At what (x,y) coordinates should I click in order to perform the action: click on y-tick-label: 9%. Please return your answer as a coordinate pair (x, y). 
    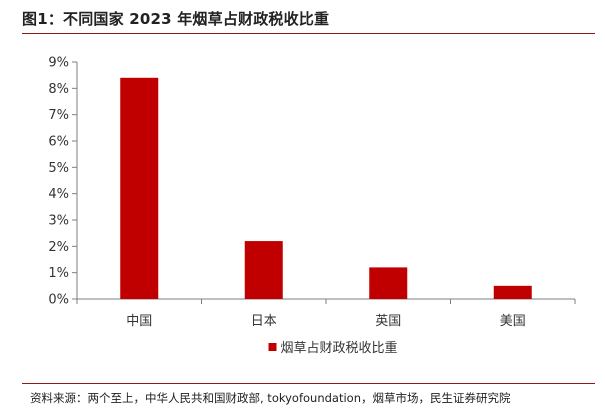
    Looking at the image, I should click on (58, 63).